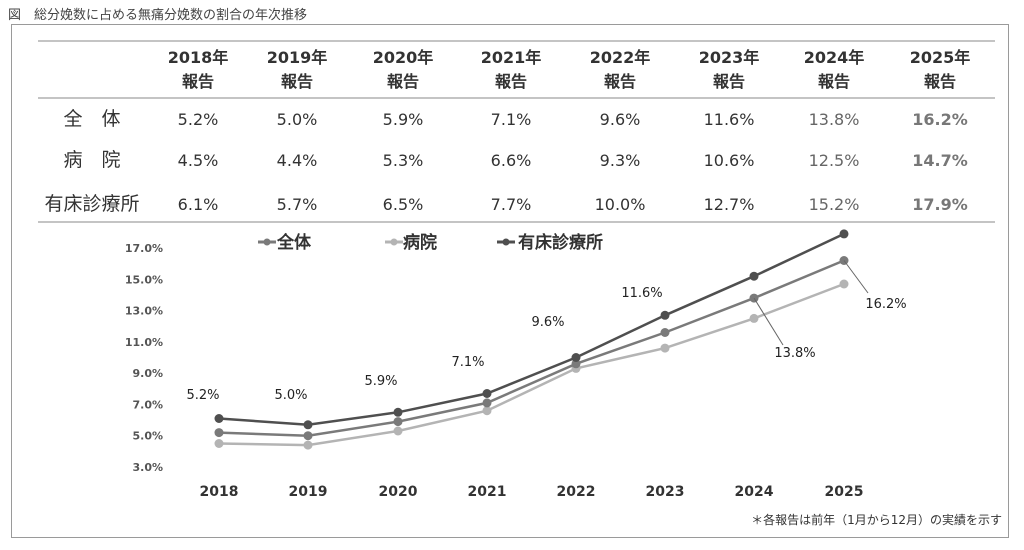  What do you see at coordinates (940, 204) in the screenshot?
I see `table-cell-2-7: 17.9%` at bounding box center [940, 204].